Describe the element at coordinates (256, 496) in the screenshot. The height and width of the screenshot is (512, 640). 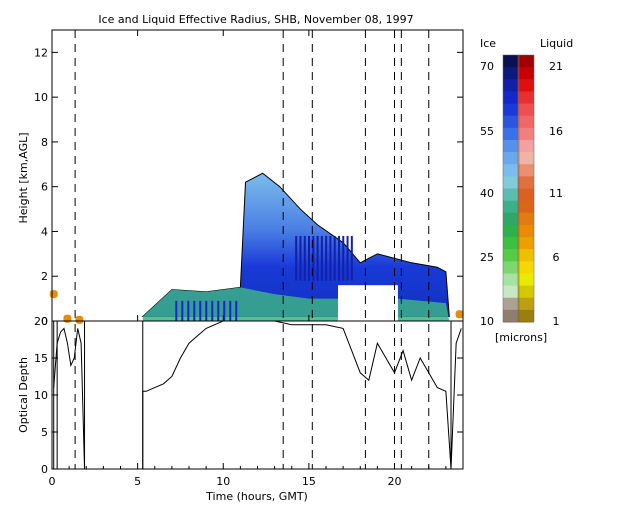
I see `time-axis-label: Time (hours, GMT)` at that location.